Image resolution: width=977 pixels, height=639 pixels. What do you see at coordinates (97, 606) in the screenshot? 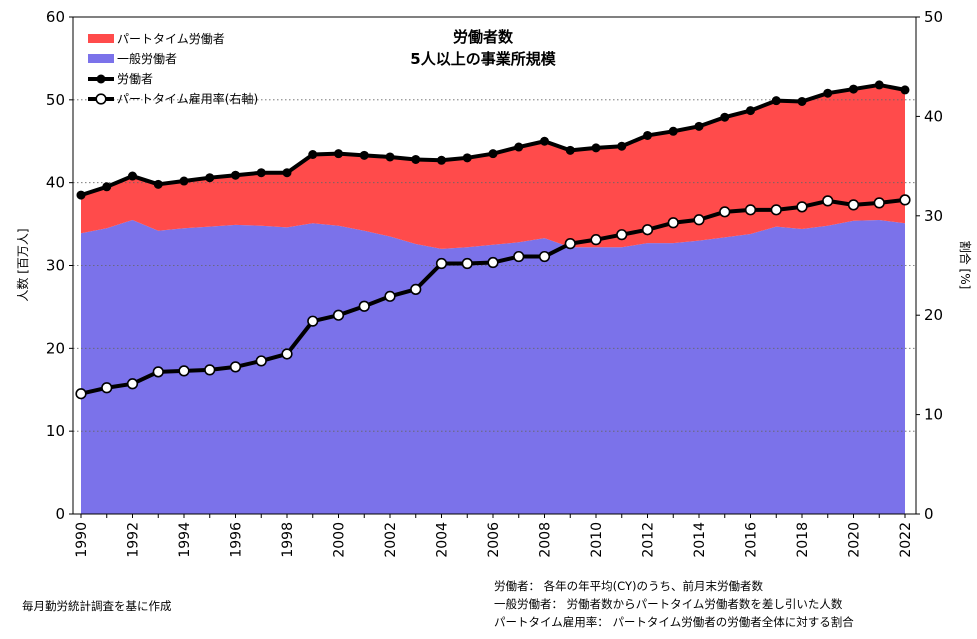
I see `source-note: 毎月勤労統計調査を基に作成` at bounding box center [97, 606].